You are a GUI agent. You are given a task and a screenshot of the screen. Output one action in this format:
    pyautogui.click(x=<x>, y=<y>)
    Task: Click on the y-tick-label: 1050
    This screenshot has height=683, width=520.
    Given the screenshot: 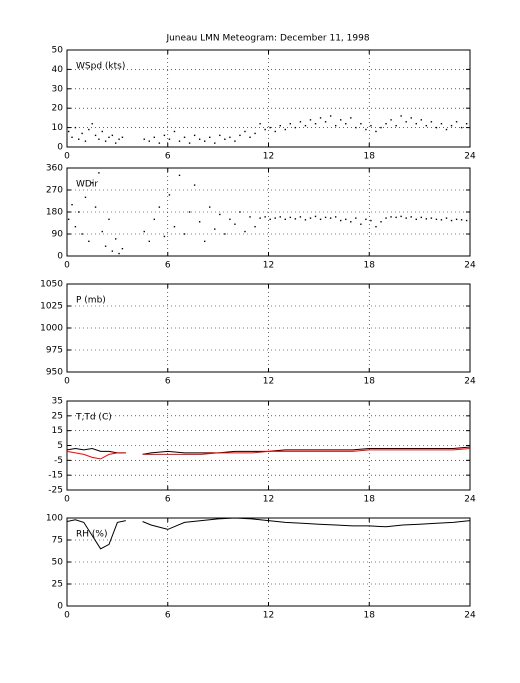 What is the action you would take?
    pyautogui.click(x=51, y=285)
    